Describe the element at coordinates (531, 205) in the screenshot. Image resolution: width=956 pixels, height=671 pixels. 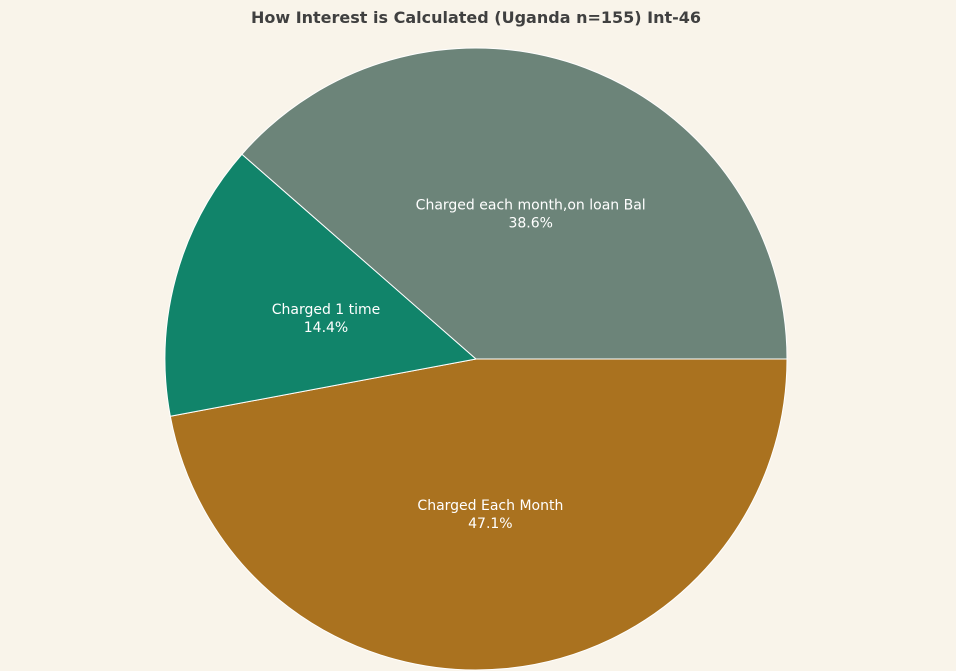
I see `slice-label: Charged each month,on loan Bal` at that location.